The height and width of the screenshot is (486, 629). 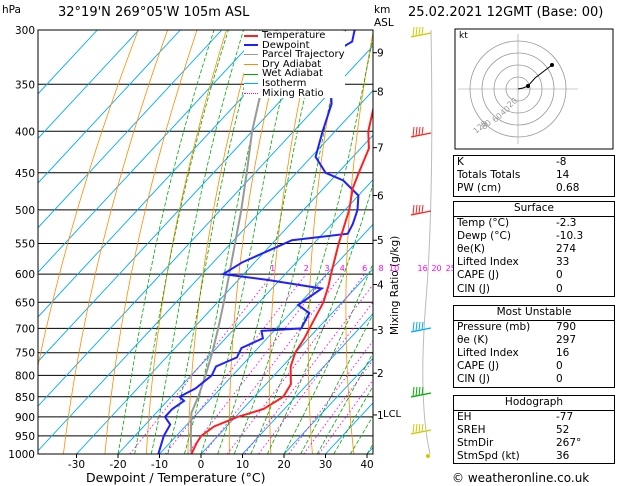 I want to click on pressure-tick-label: 600, so click(x=25, y=275).